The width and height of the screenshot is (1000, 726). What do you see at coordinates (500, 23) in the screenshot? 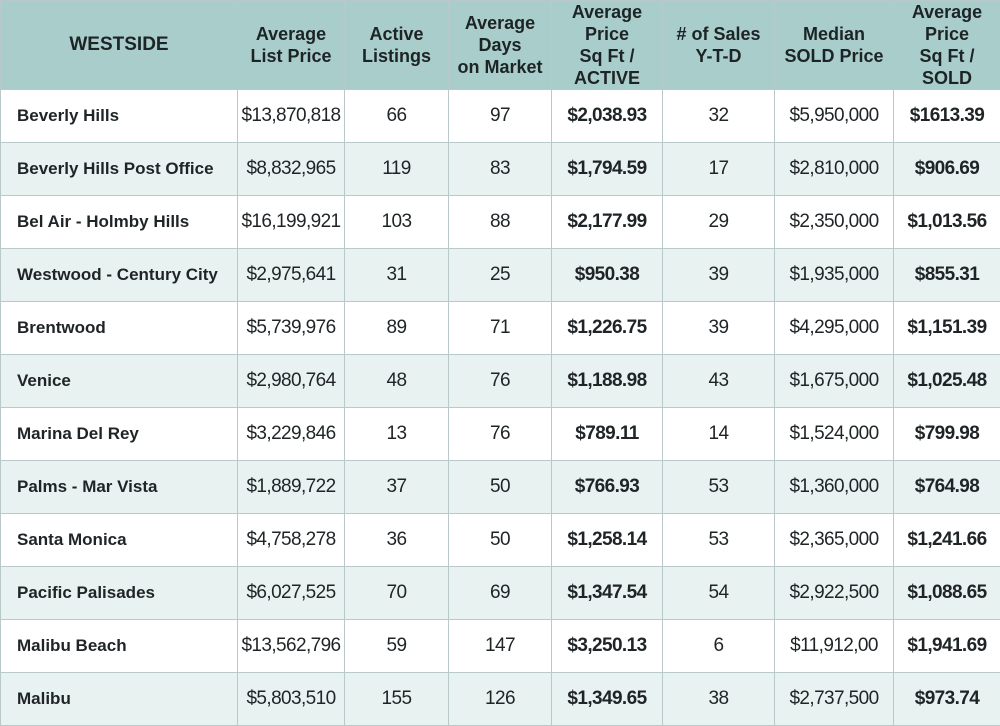
I see `column-header-line: Average` at bounding box center [500, 23].